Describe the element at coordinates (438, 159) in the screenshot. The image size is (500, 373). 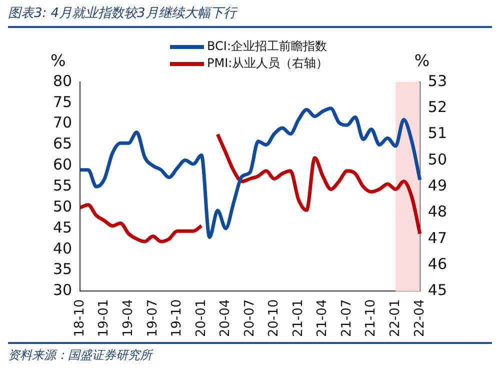
I see `y2-tick-label: 50` at that location.